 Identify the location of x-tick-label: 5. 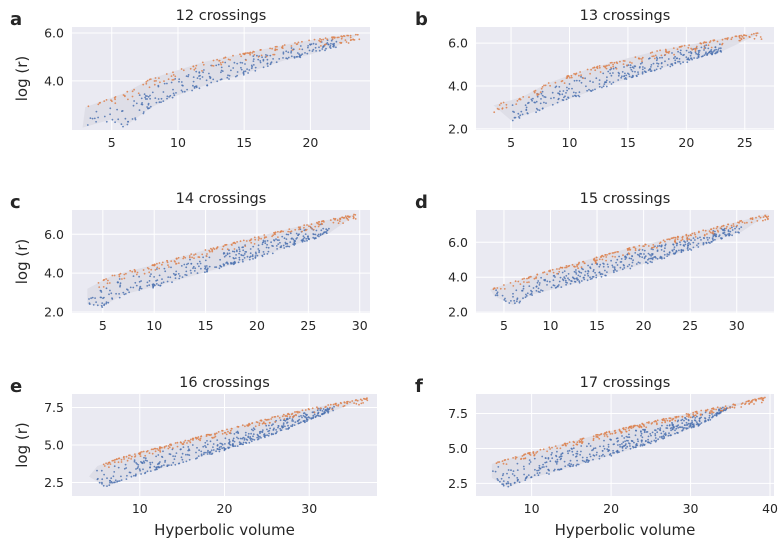
(103, 325).